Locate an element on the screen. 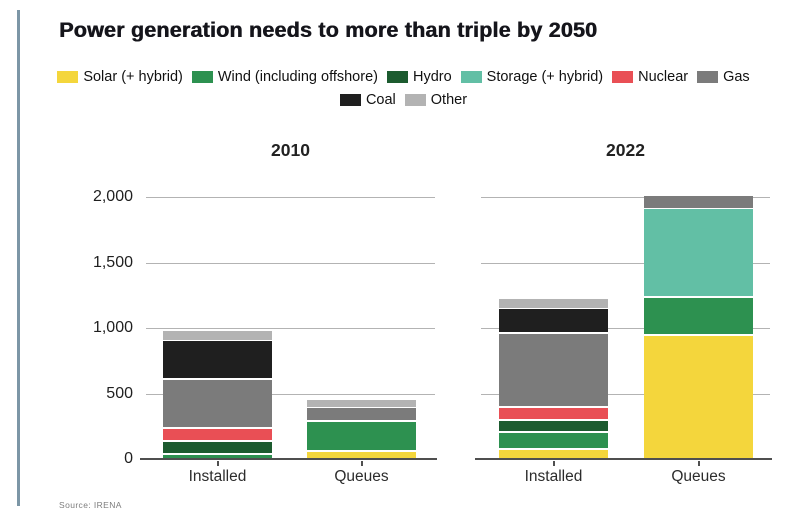  y-axis-label-1,500: 1,500 is located at coordinates (112, 262).